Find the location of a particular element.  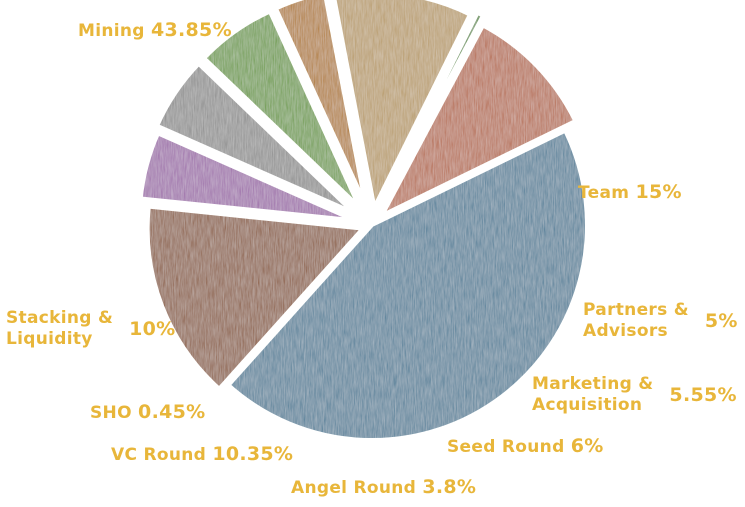

label-mining: Mining 43.85% is located at coordinates (155, 30).